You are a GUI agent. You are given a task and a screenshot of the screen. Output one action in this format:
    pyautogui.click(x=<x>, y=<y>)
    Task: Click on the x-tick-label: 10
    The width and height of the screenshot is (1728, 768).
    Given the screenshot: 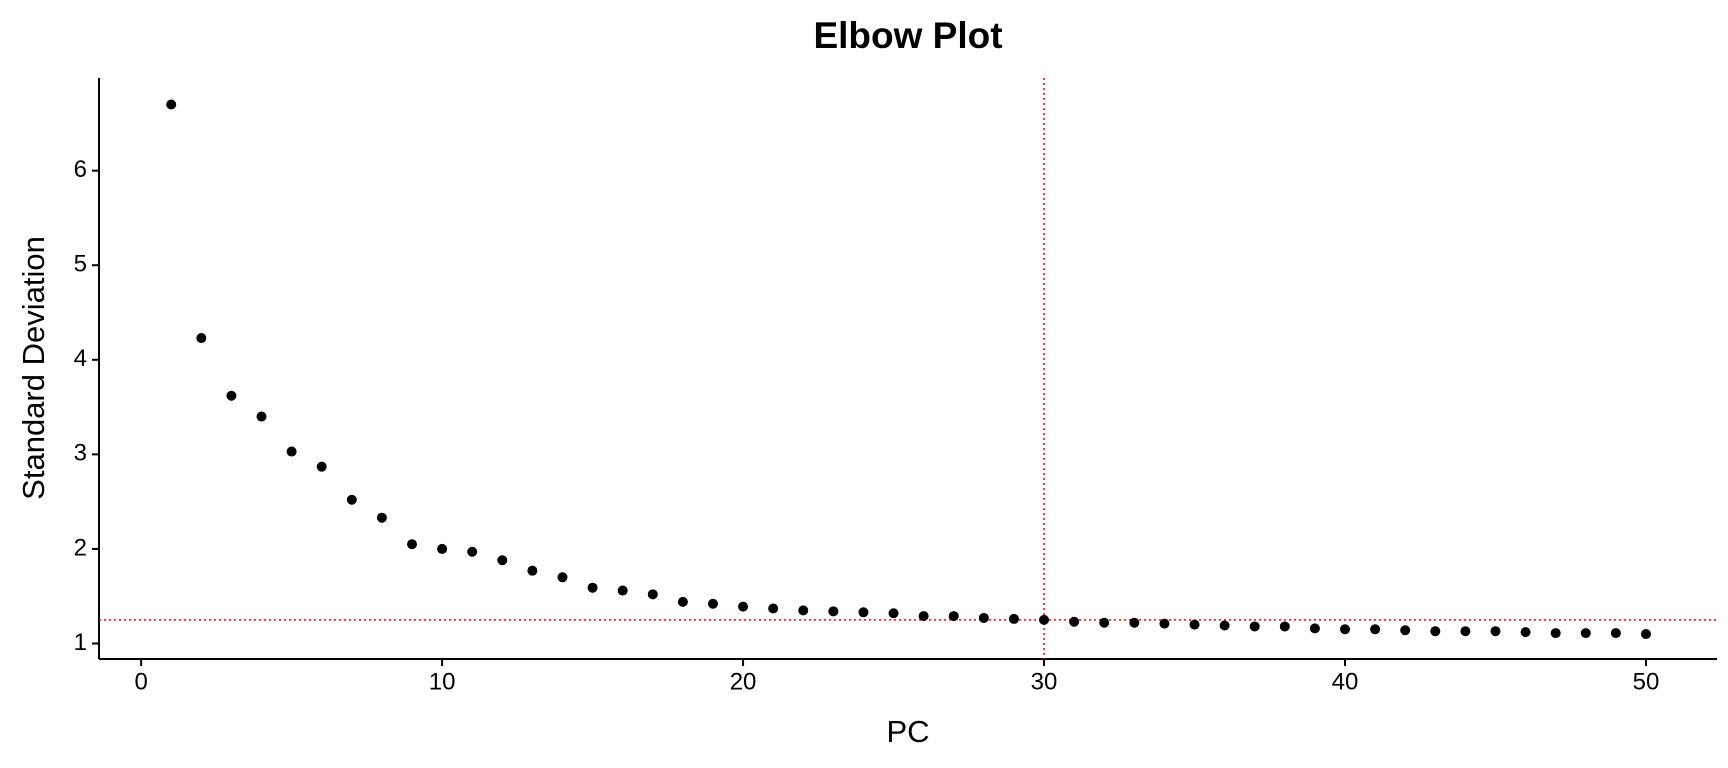 What is the action you would take?
    pyautogui.click(x=442, y=681)
    